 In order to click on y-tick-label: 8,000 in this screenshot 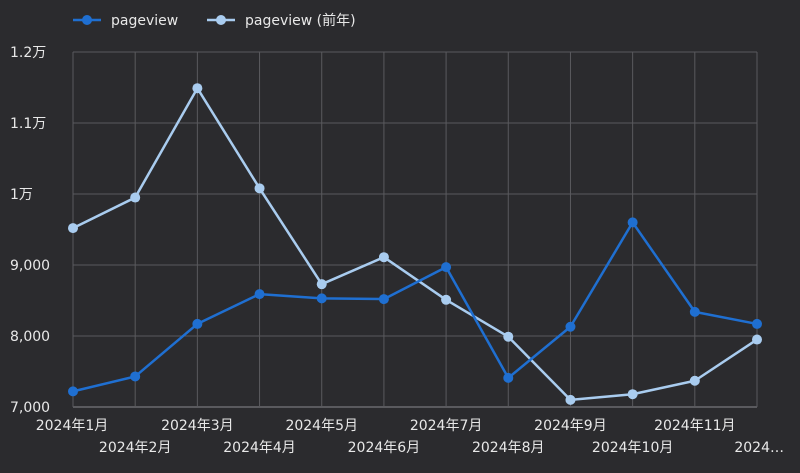, I will do `click(30, 337)`.